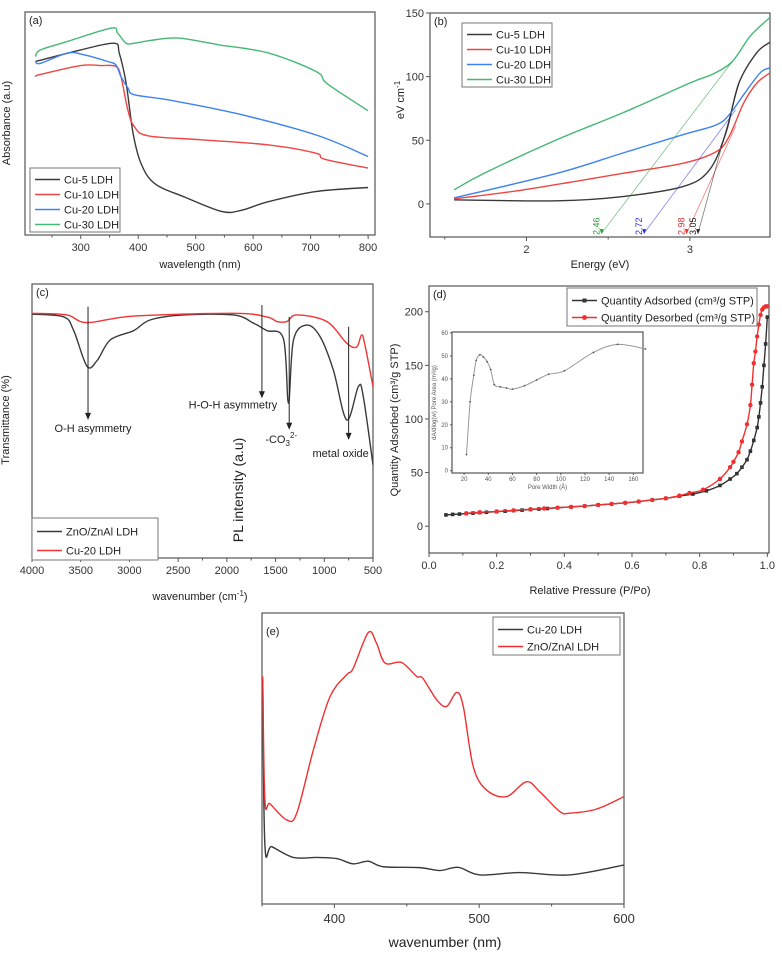  I want to click on panel-d-ytick-label: 200, so click(414, 313).